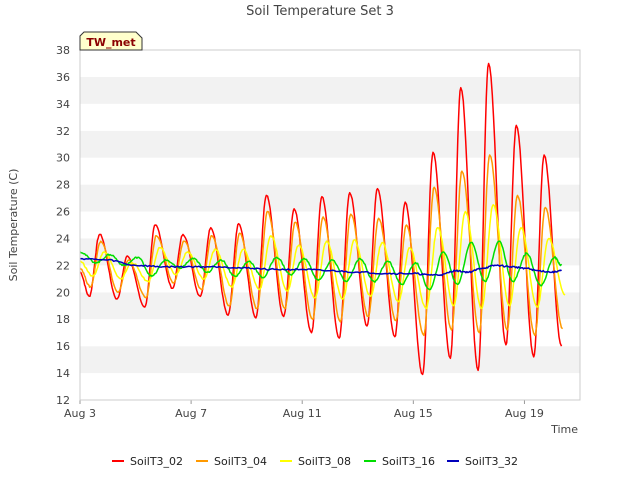  Describe the element at coordinates (240, 461) in the screenshot. I see `legend-label: SoilT3_04` at that location.